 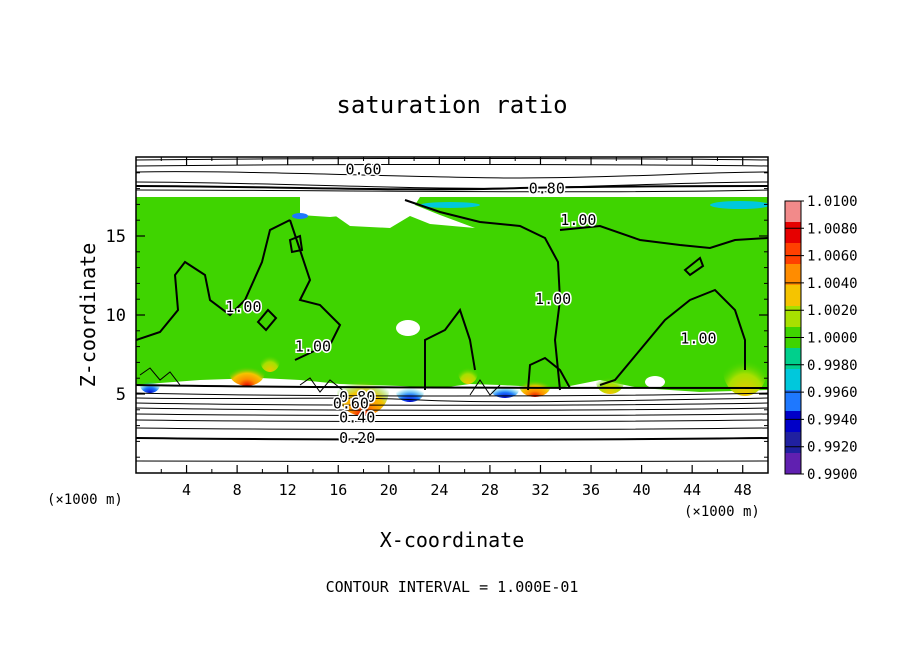 I want to click on x-tick-label: 32, so click(x=540, y=490).